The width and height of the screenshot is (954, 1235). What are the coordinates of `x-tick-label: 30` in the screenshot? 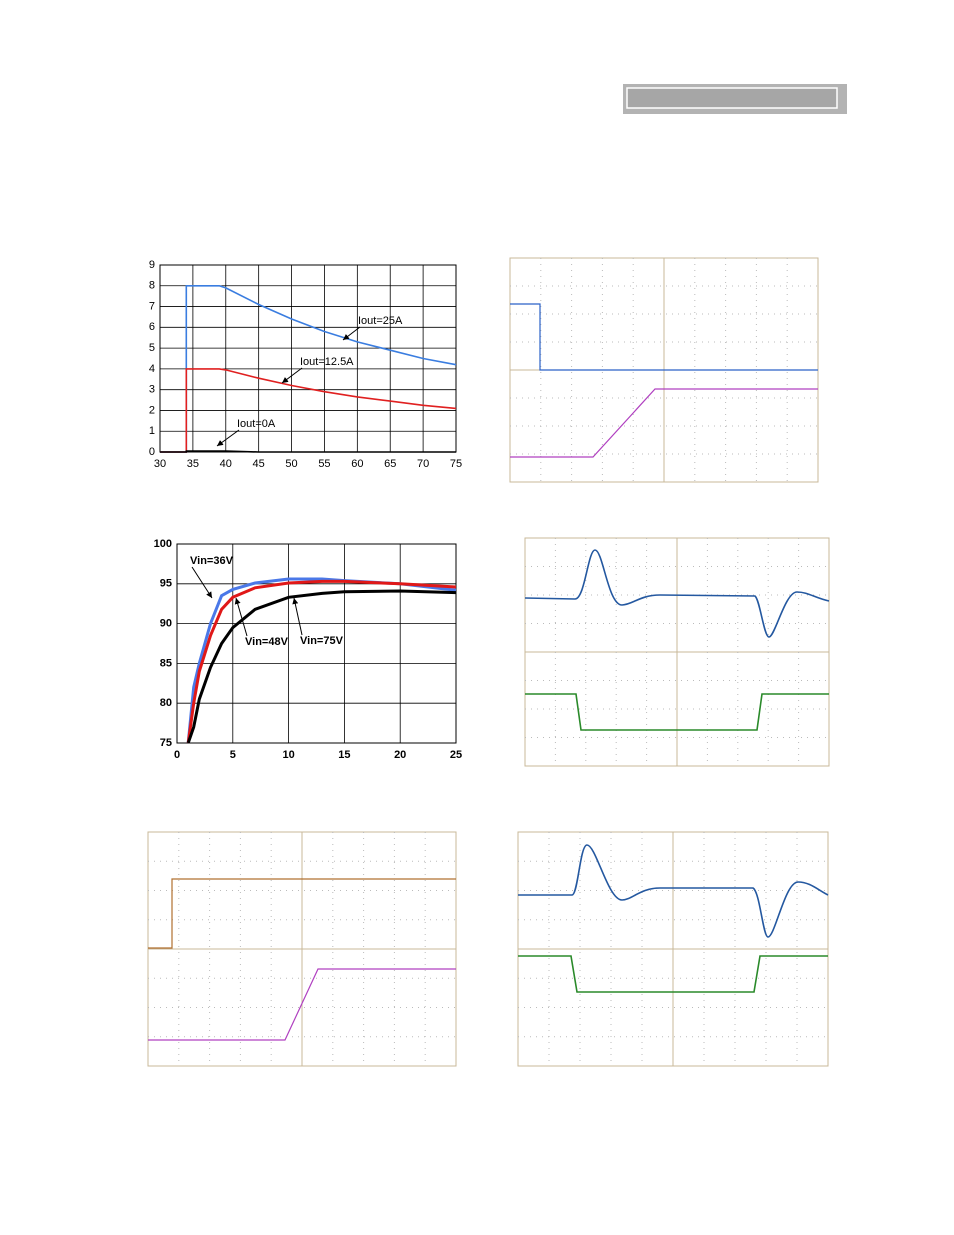 It's located at (160, 464).